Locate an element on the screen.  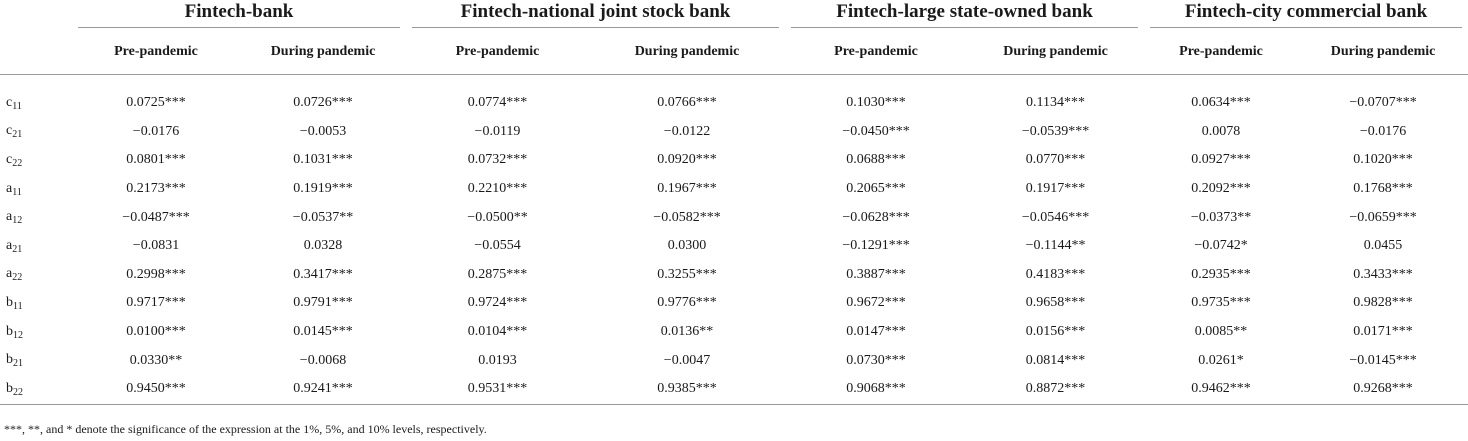
coefficient-cell: 0.0732*** is located at coordinates (497, 160).